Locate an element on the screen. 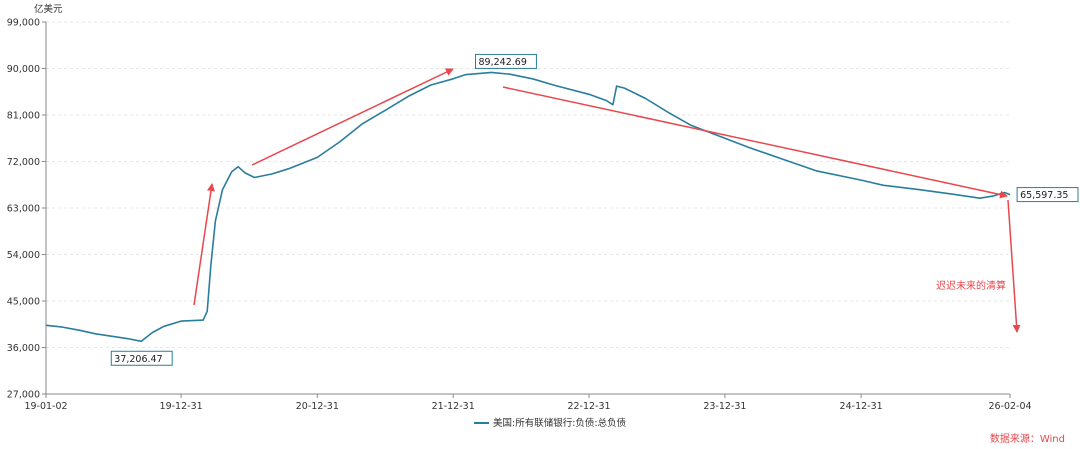 Image resolution: width=1080 pixels, height=449 pixels. annotation-text: 89,242.69 is located at coordinates (503, 62).